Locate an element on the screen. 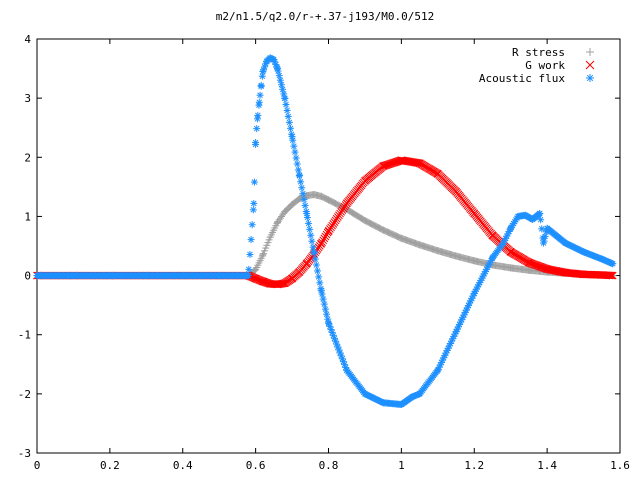 The height and width of the screenshot is (480, 640). chart-title: m2/n1.5/q2.0/r-+.37-j193/M0.0/512 is located at coordinates (325, 16).